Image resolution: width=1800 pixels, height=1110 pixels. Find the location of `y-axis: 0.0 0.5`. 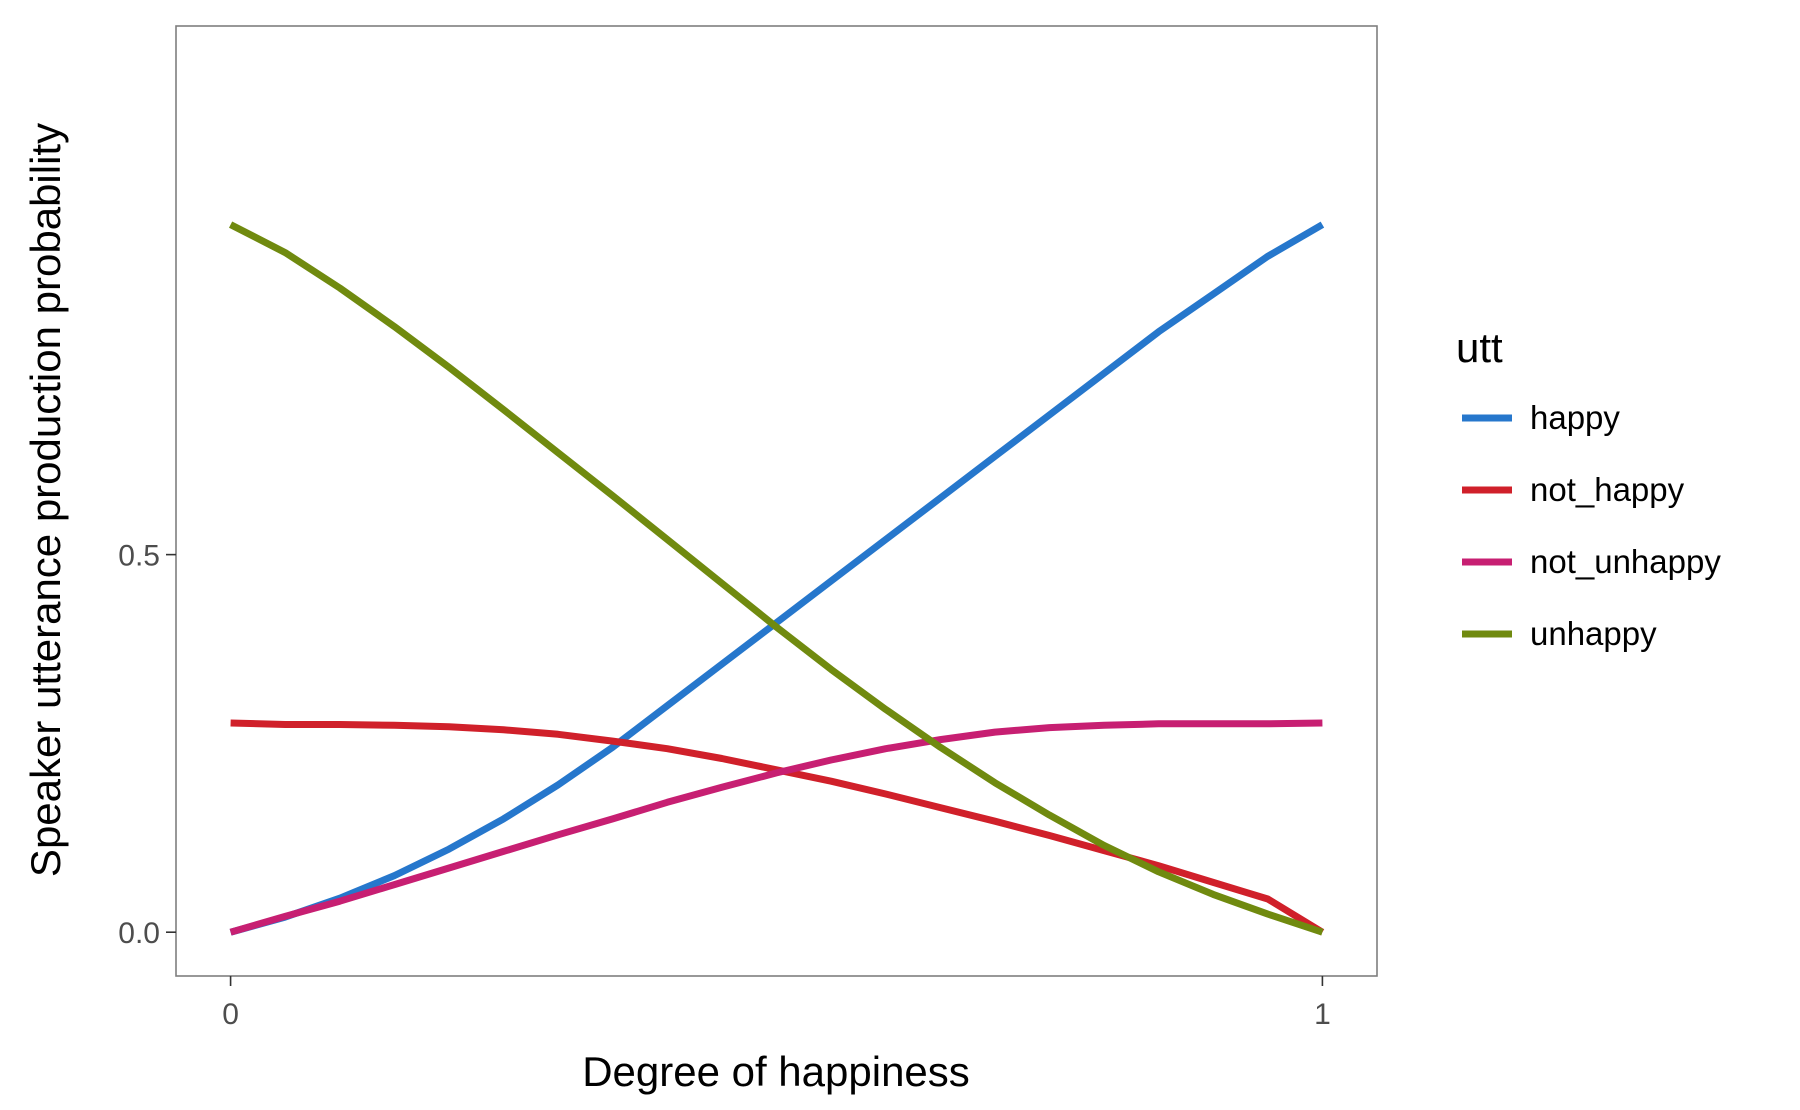

y-axis: 0.0 0.5 is located at coordinates (147, 745).